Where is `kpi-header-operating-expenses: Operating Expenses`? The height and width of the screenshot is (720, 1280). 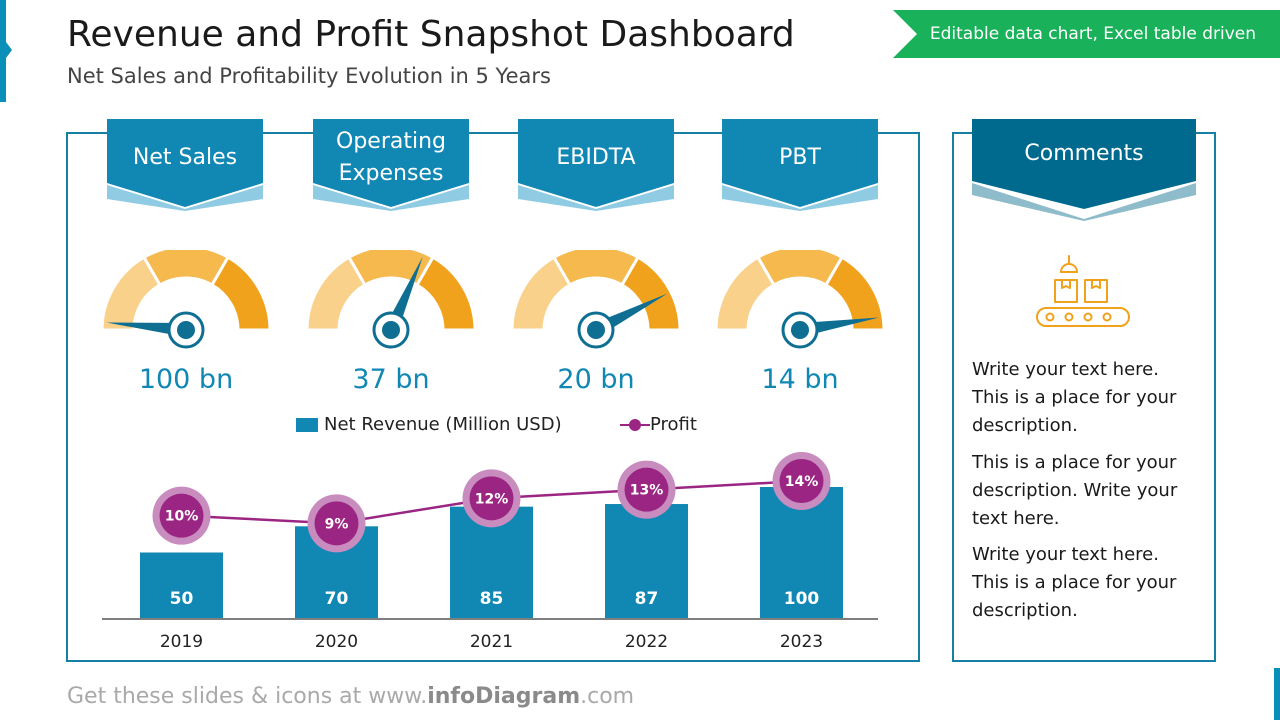
kpi-header-operating-expenses: Operating Expenses is located at coordinates (391, 165).